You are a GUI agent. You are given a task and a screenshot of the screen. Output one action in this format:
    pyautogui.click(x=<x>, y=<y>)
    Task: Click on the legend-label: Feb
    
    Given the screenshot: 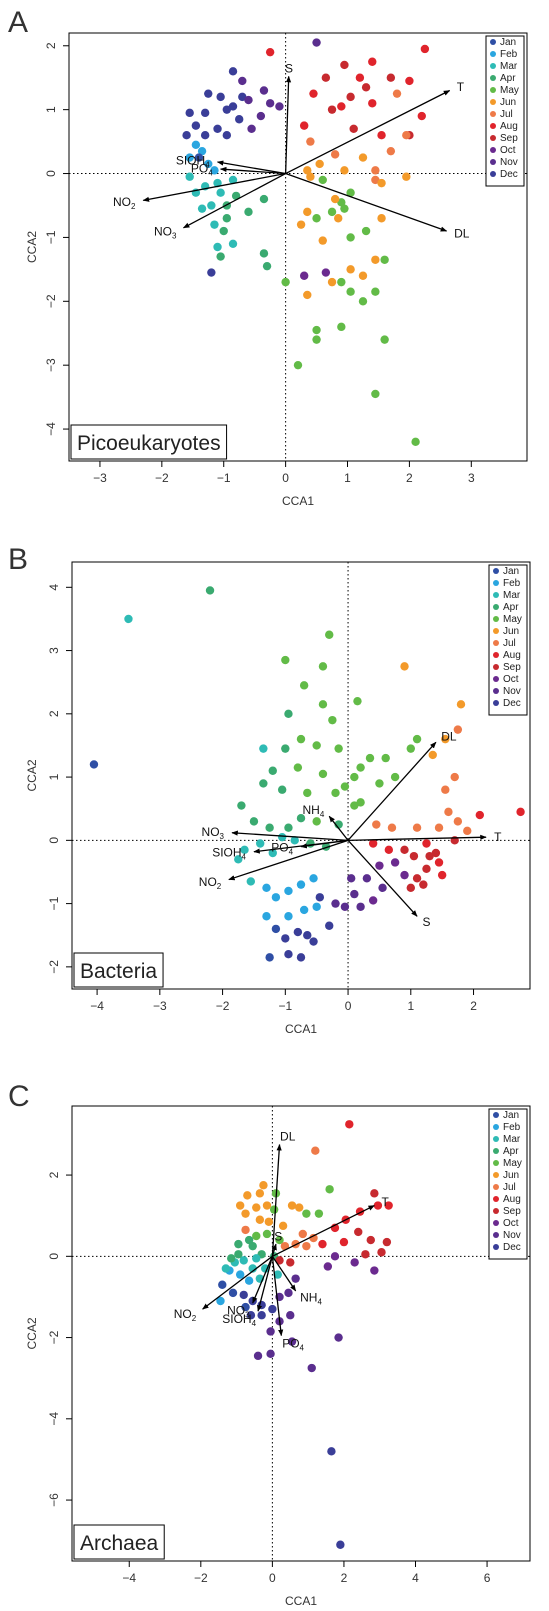 What is the action you would take?
    pyautogui.click(x=512, y=1127)
    